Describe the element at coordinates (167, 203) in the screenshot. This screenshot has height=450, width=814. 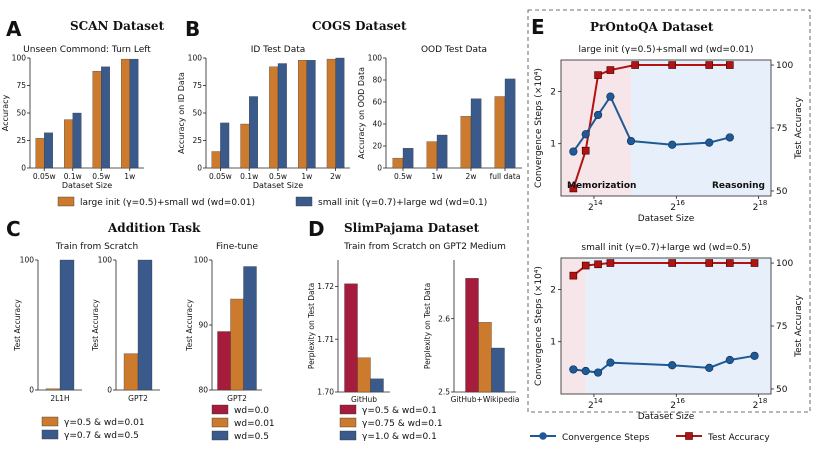
I see `legend-large-init: large init (γ=0.5)+small wd (wd=0.01)` at that location.